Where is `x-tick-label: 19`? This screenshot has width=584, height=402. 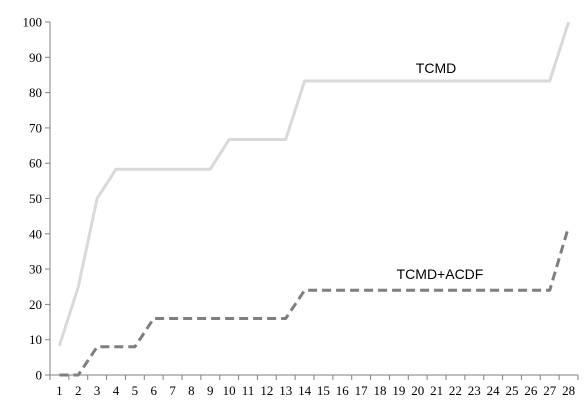 x-tick-label: 19 is located at coordinates (398, 390).